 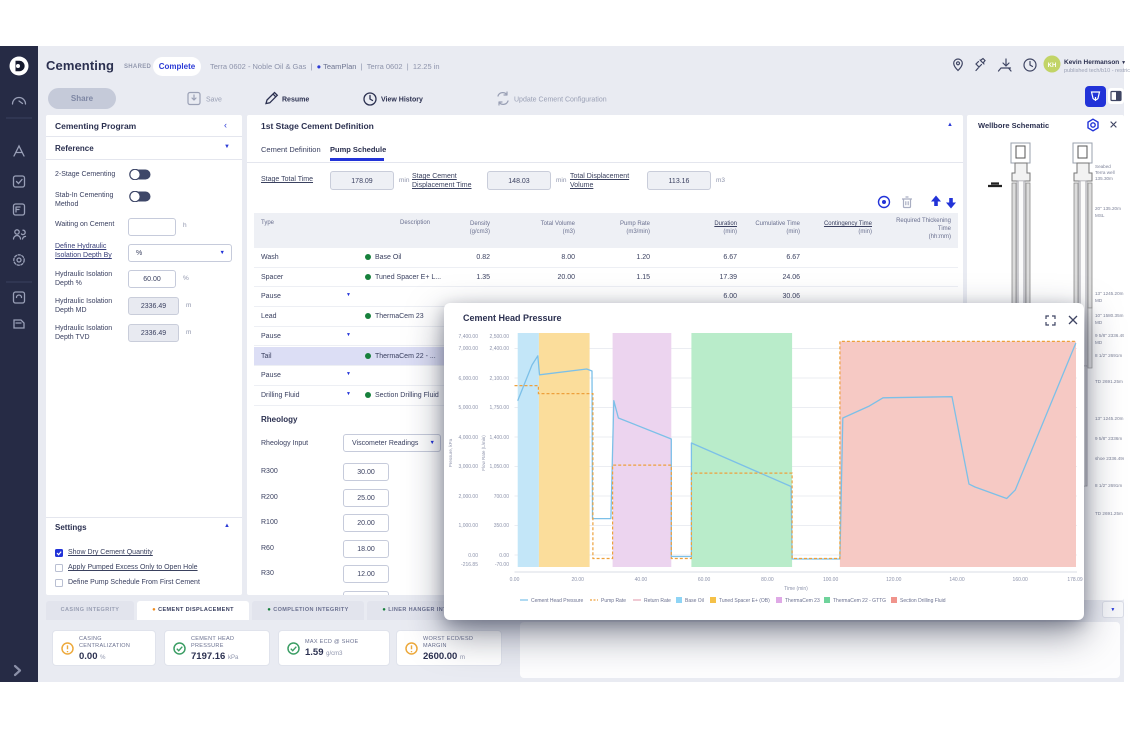 What do you see at coordinates (704, 580) in the screenshot?
I see `svg-text: 60.00` at bounding box center [704, 580].